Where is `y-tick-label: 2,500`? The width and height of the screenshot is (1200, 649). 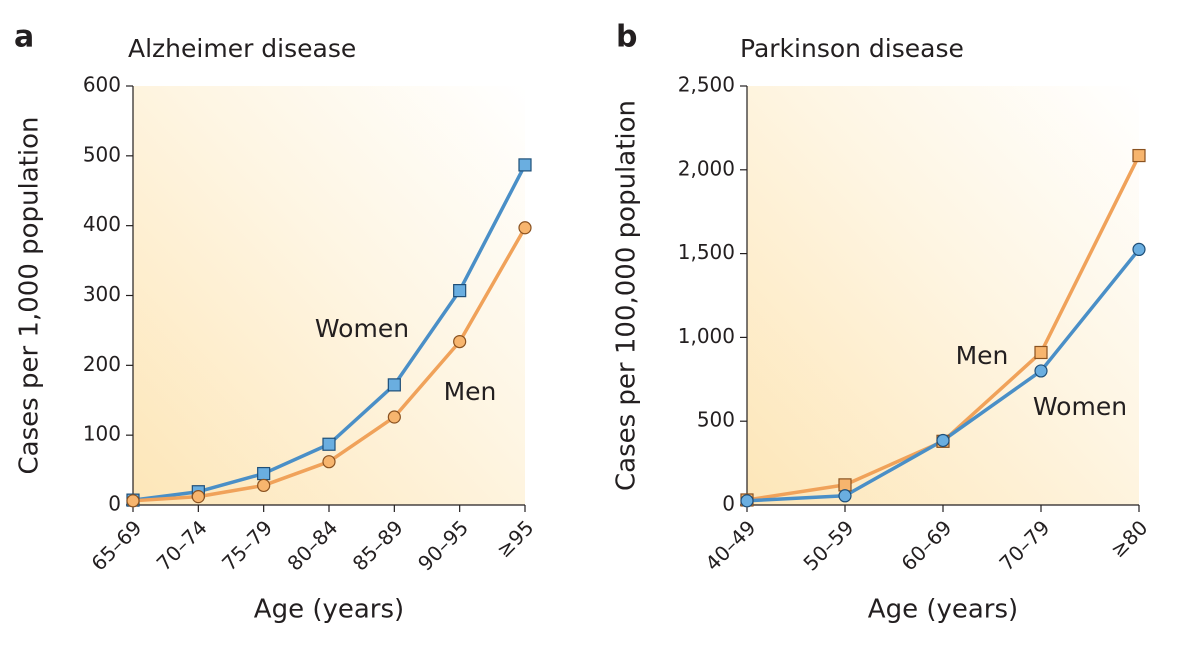 y-tick-label: 2,500 is located at coordinates (706, 85).